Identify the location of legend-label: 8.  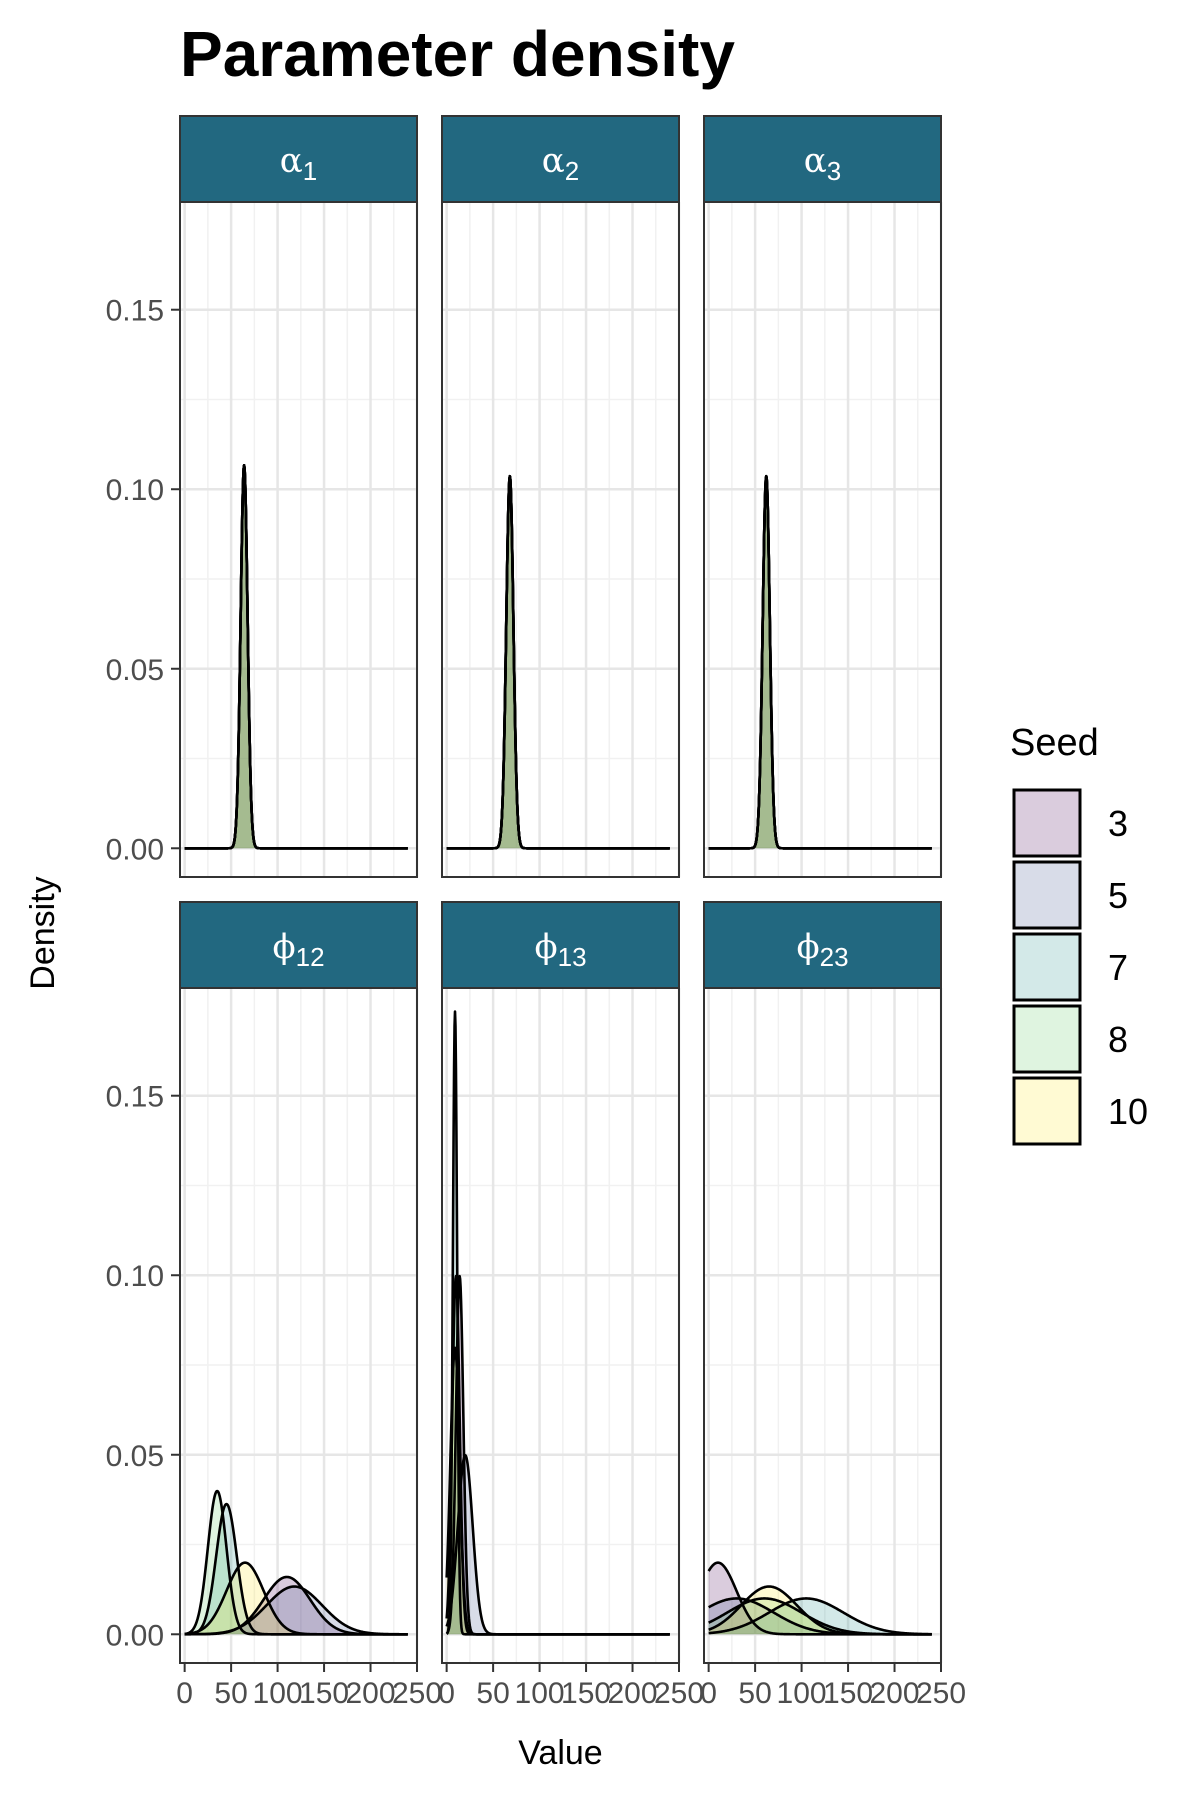
(1118, 1039).